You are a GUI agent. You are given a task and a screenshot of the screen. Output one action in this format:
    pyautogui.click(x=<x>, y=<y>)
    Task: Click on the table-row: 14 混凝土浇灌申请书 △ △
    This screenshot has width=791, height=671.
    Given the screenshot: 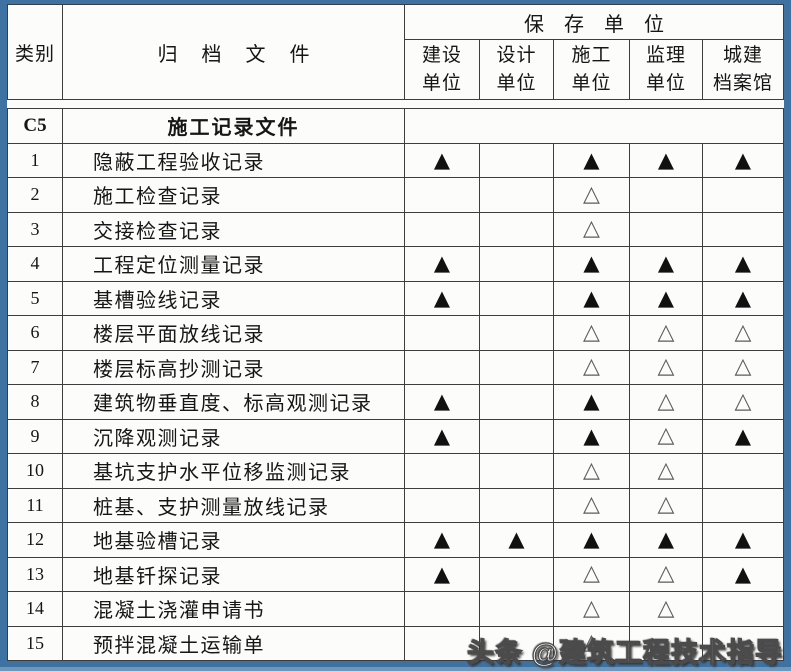 What is the action you would take?
    pyautogui.click(x=395, y=609)
    